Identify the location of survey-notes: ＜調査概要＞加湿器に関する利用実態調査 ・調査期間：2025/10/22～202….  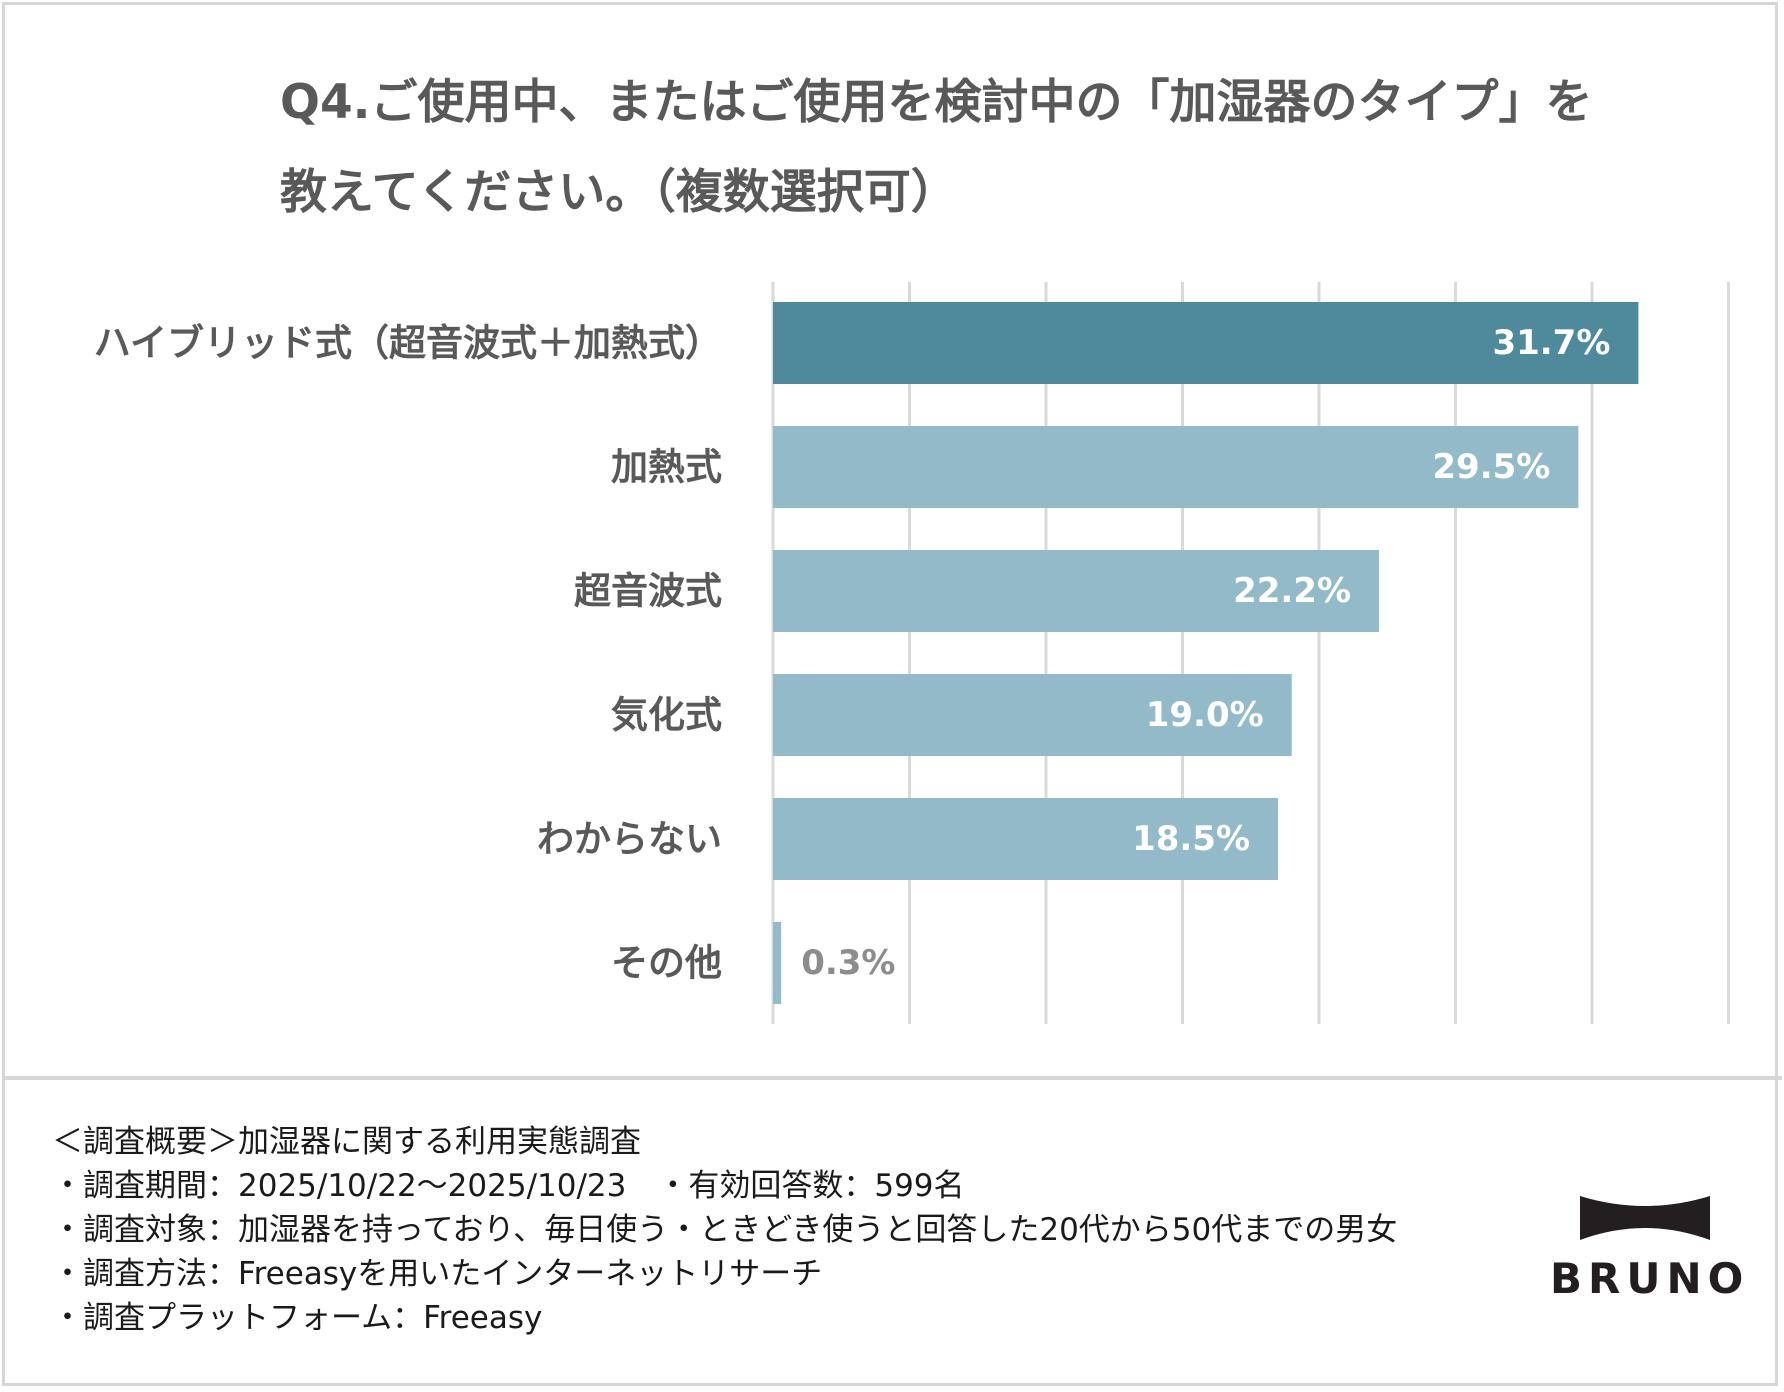
(752, 1230).